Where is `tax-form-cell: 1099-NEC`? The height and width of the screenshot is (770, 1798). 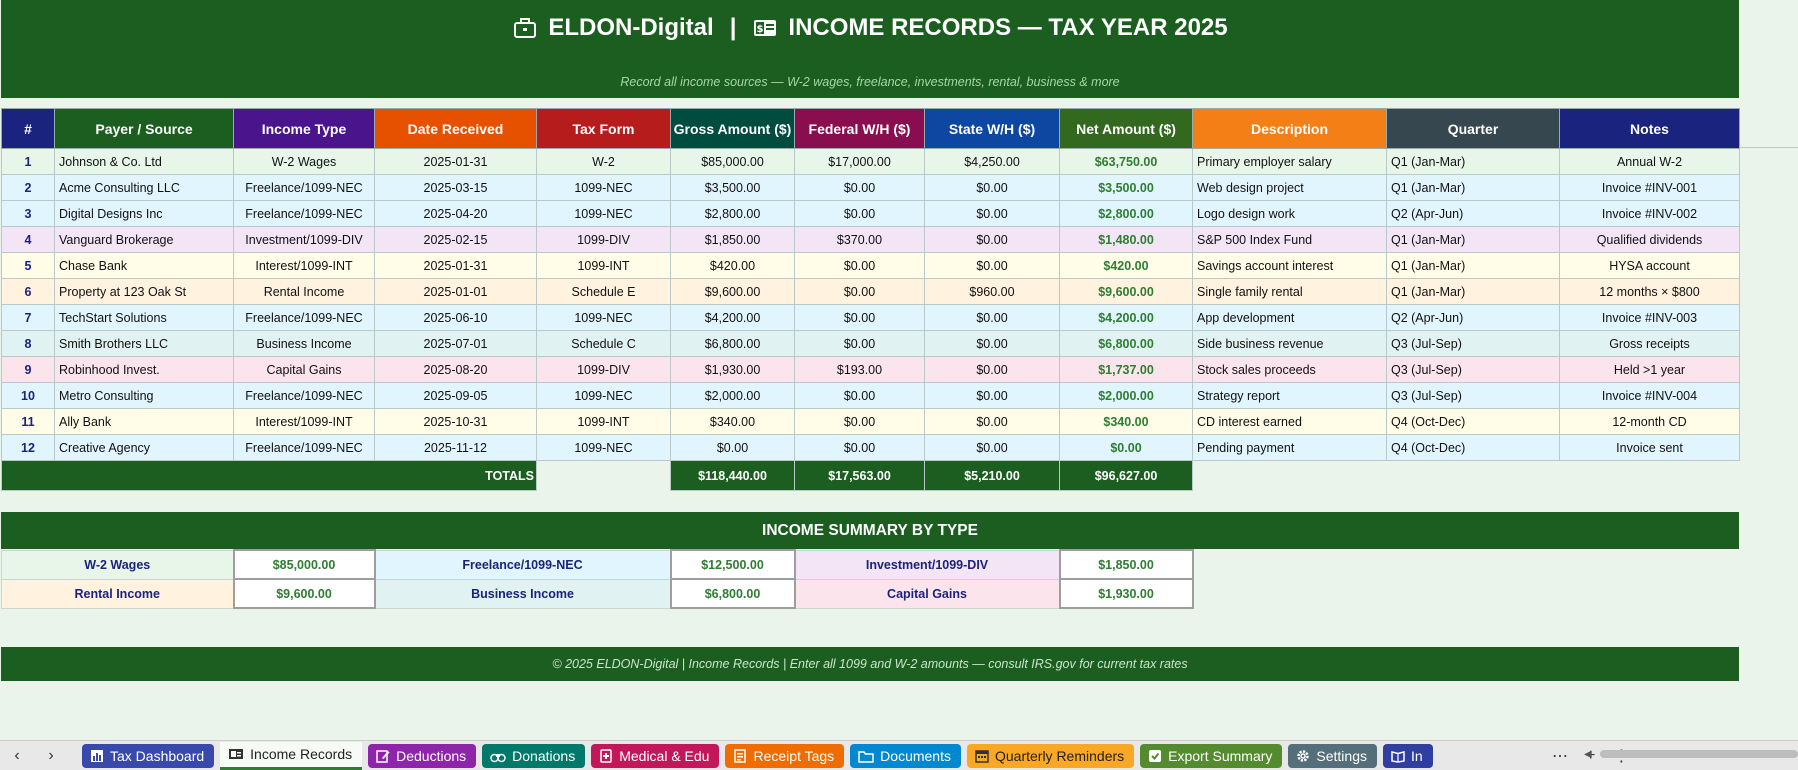
tax-form-cell: 1099-NEC is located at coordinates (603, 187).